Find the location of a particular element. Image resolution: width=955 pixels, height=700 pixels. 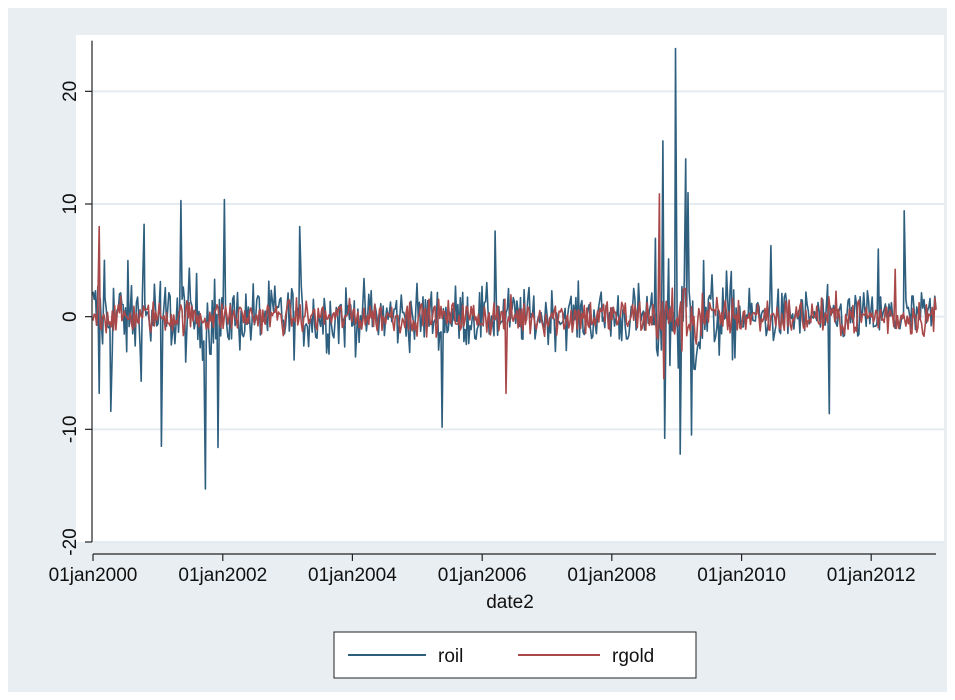

legend-label-roil: roil is located at coordinates (450, 656).